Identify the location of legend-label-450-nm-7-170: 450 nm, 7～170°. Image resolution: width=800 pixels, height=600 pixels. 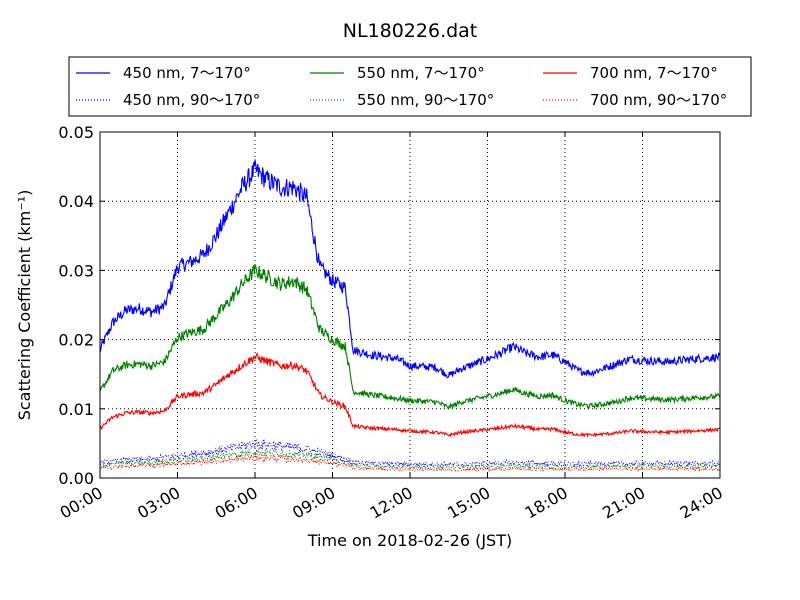
(187, 73).